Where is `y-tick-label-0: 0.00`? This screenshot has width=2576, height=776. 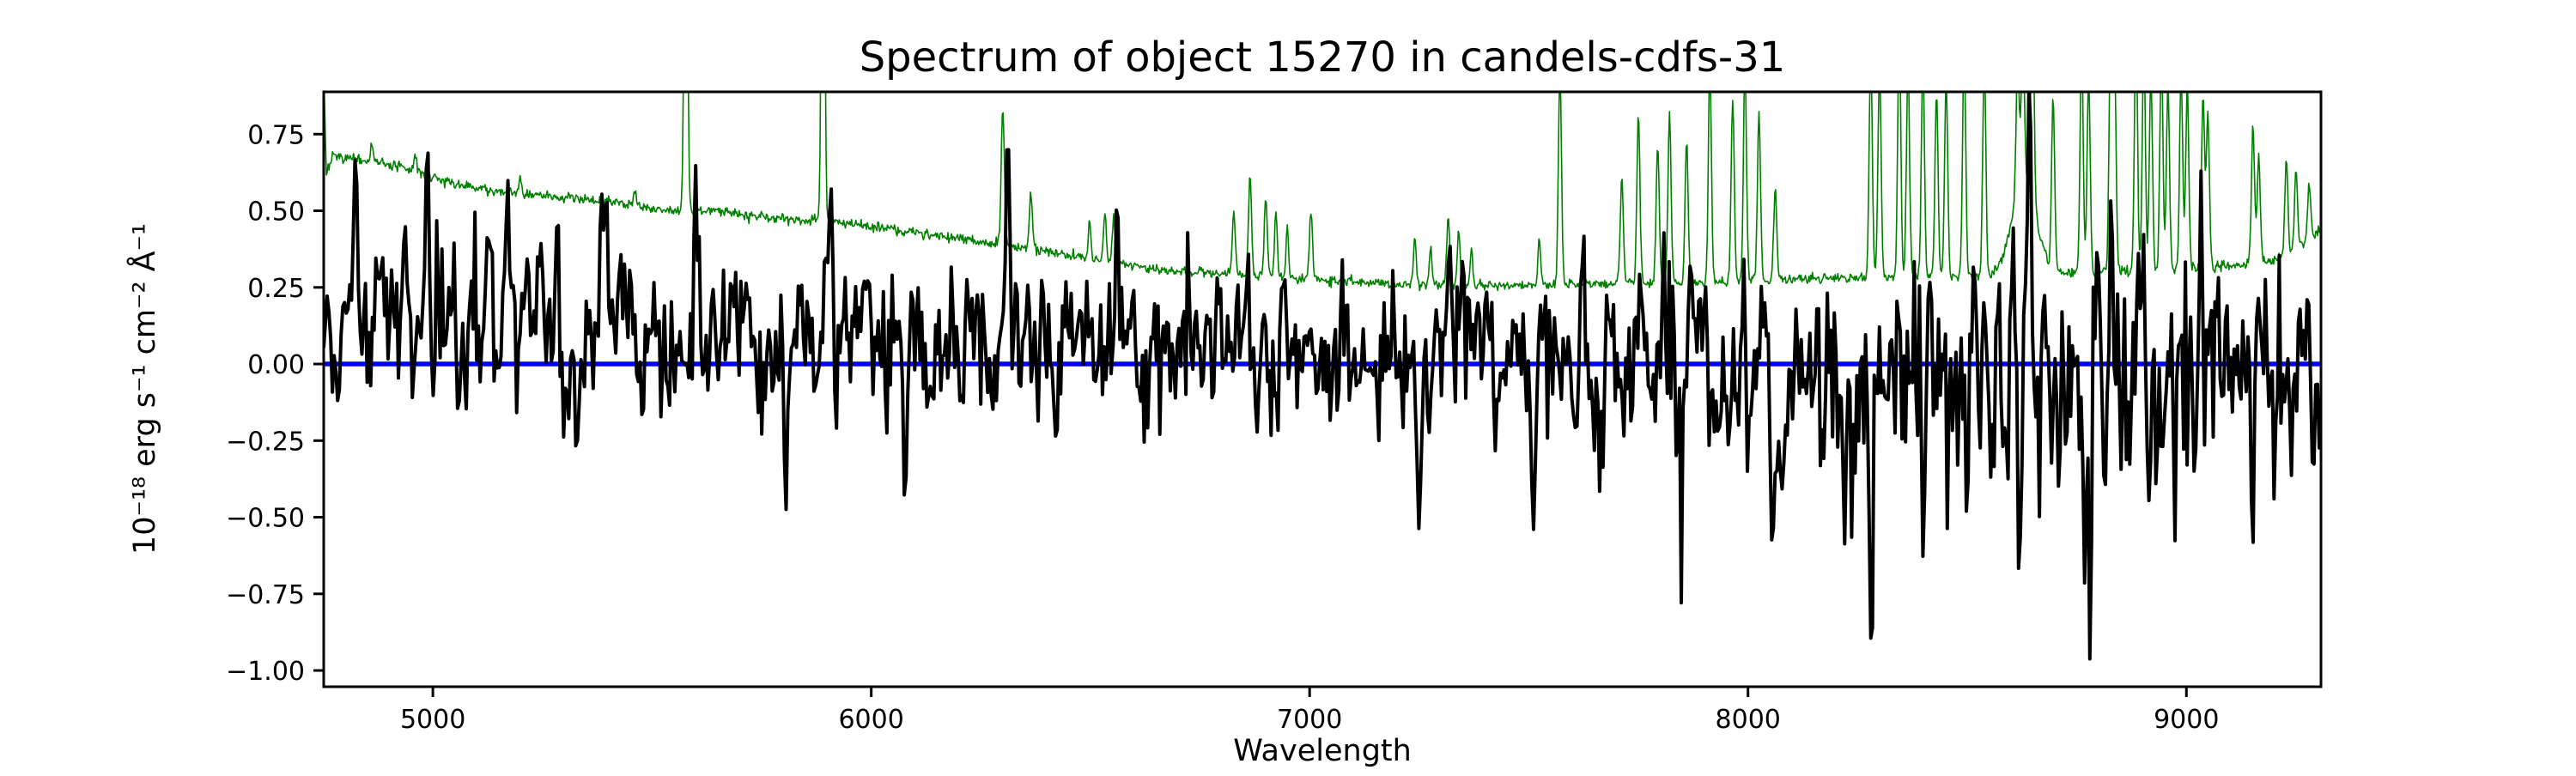 y-tick-label-0: 0.00 is located at coordinates (276, 365).